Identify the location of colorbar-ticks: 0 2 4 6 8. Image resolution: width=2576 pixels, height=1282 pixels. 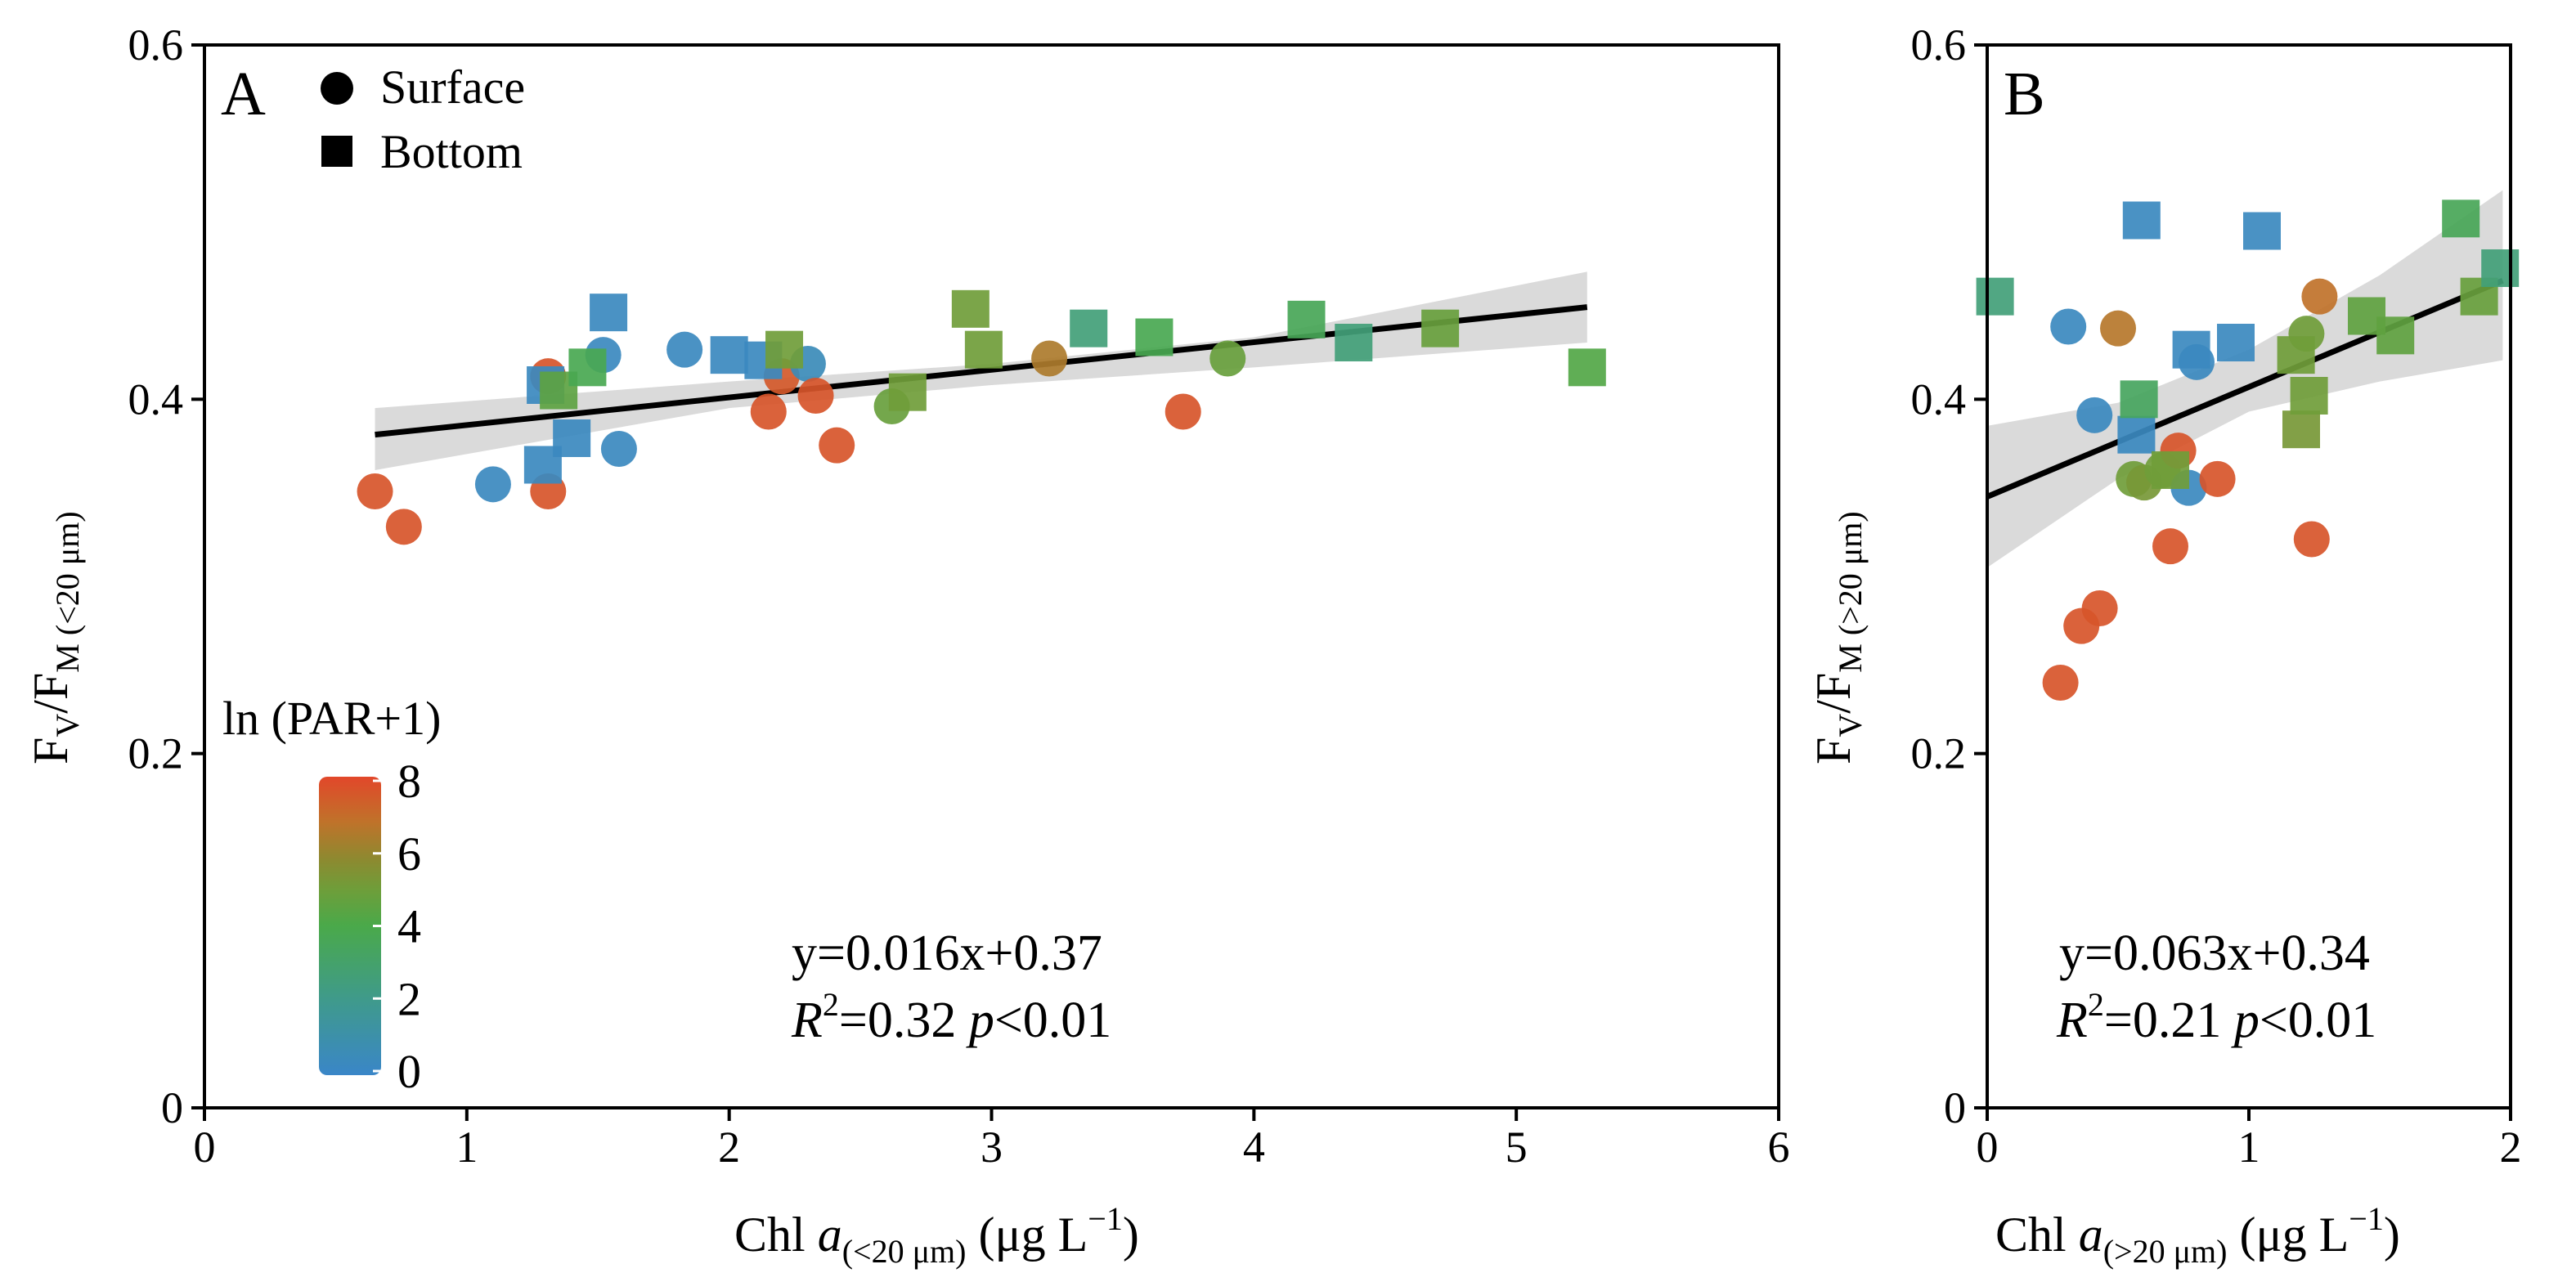
(397, 926).